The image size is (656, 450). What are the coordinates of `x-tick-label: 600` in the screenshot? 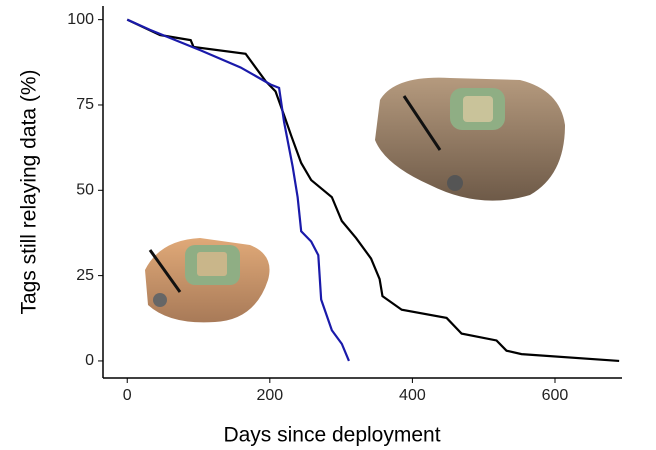 It's located at (555, 395).